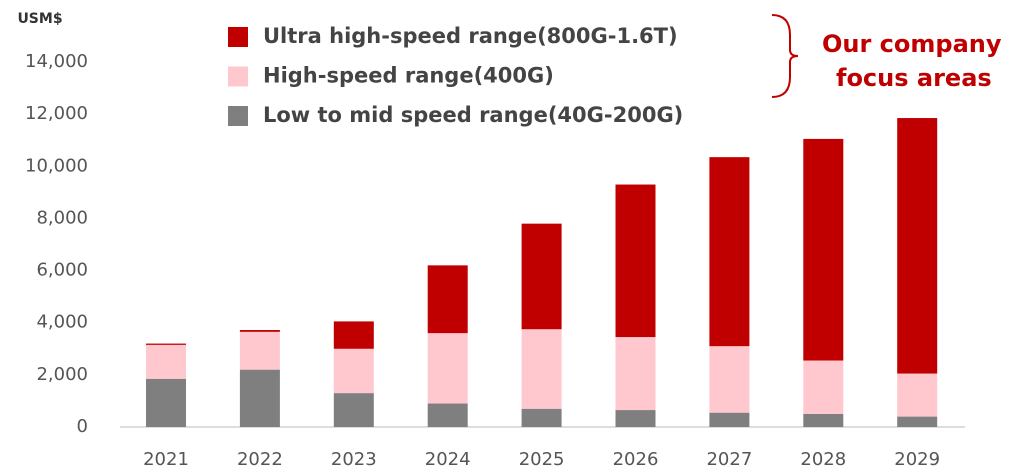 This screenshot has width=1023, height=473. Describe the element at coordinates (470, 36) in the screenshot. I see `legend-label: Ultra high-speed range(800G-1.6T)` at that location.